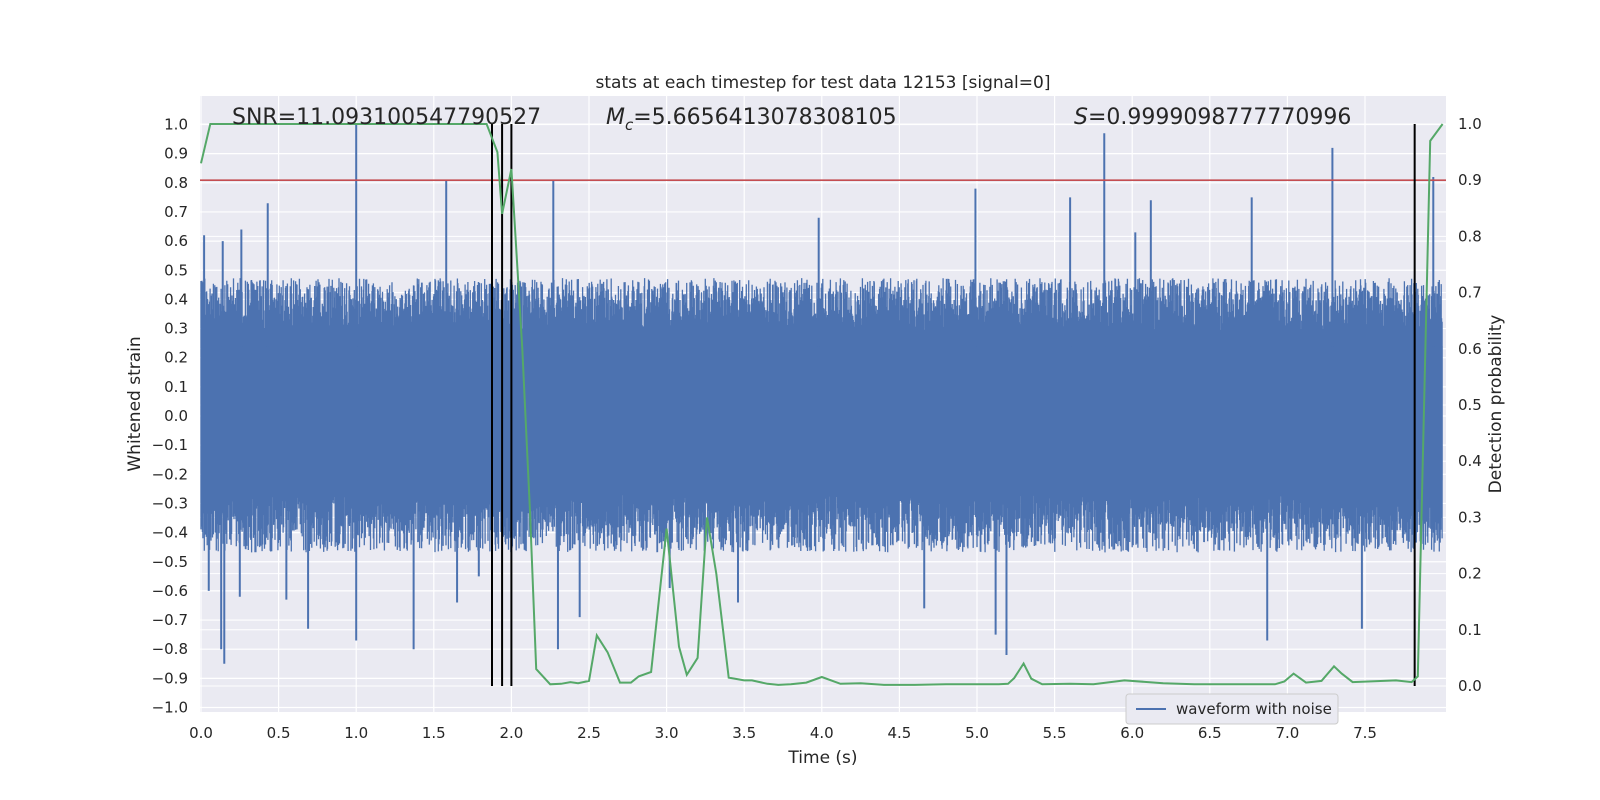 The image size is (1600, 800). Describe the element at coordinates (1470, 236) in the screenshot. I see `y2-tick-label: 0.8` at that location.